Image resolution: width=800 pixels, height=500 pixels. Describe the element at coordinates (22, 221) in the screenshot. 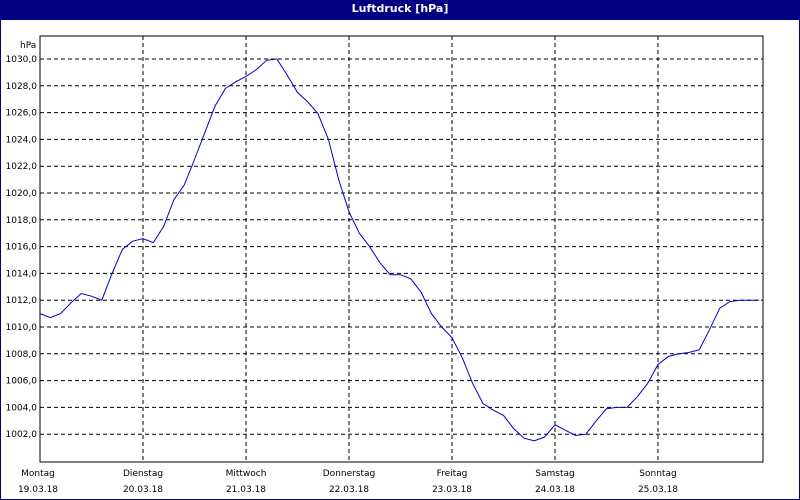

I see `y-tick-label: 1018,0` at that location.